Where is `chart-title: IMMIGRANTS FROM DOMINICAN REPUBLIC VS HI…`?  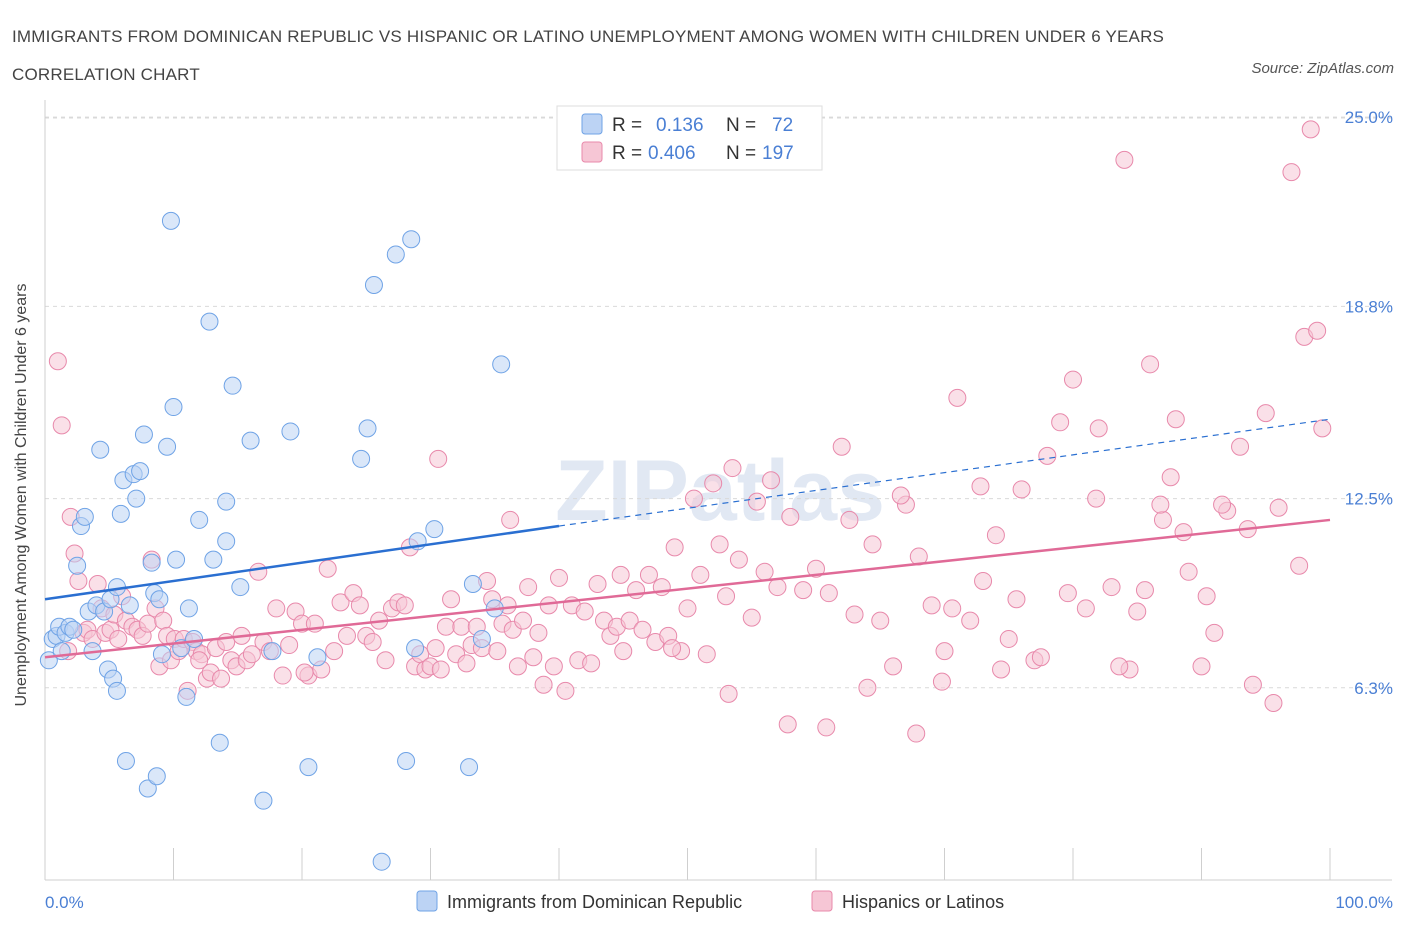
chart-title: IMMIGRANTS FROM DOMINICAN REPUBLIC VS HI… is located at coordinates (588, 55).